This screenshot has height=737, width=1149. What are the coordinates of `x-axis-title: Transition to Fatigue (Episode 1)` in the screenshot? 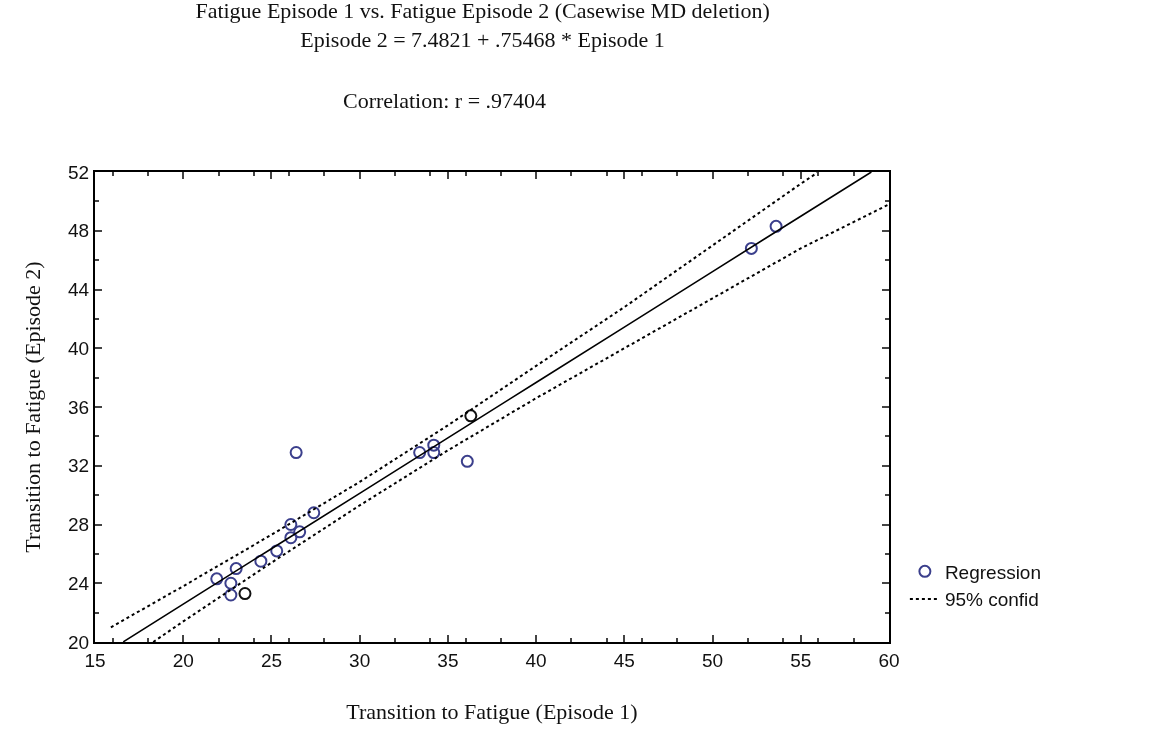 It's located at (492, 711).